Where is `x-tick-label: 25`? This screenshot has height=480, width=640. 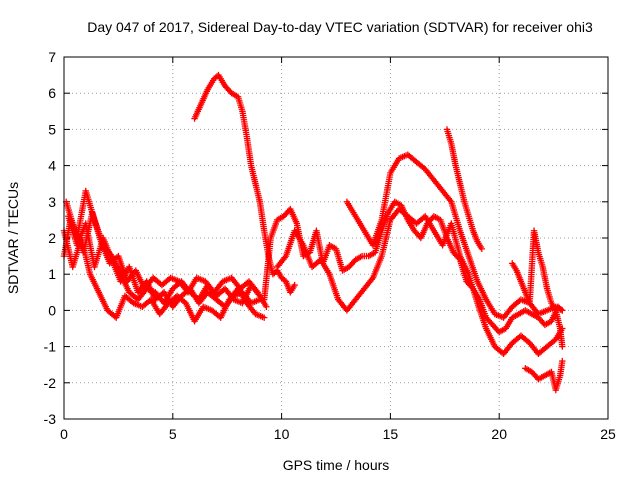 x-tick-label: 25 is located at coordinates (608, 434).